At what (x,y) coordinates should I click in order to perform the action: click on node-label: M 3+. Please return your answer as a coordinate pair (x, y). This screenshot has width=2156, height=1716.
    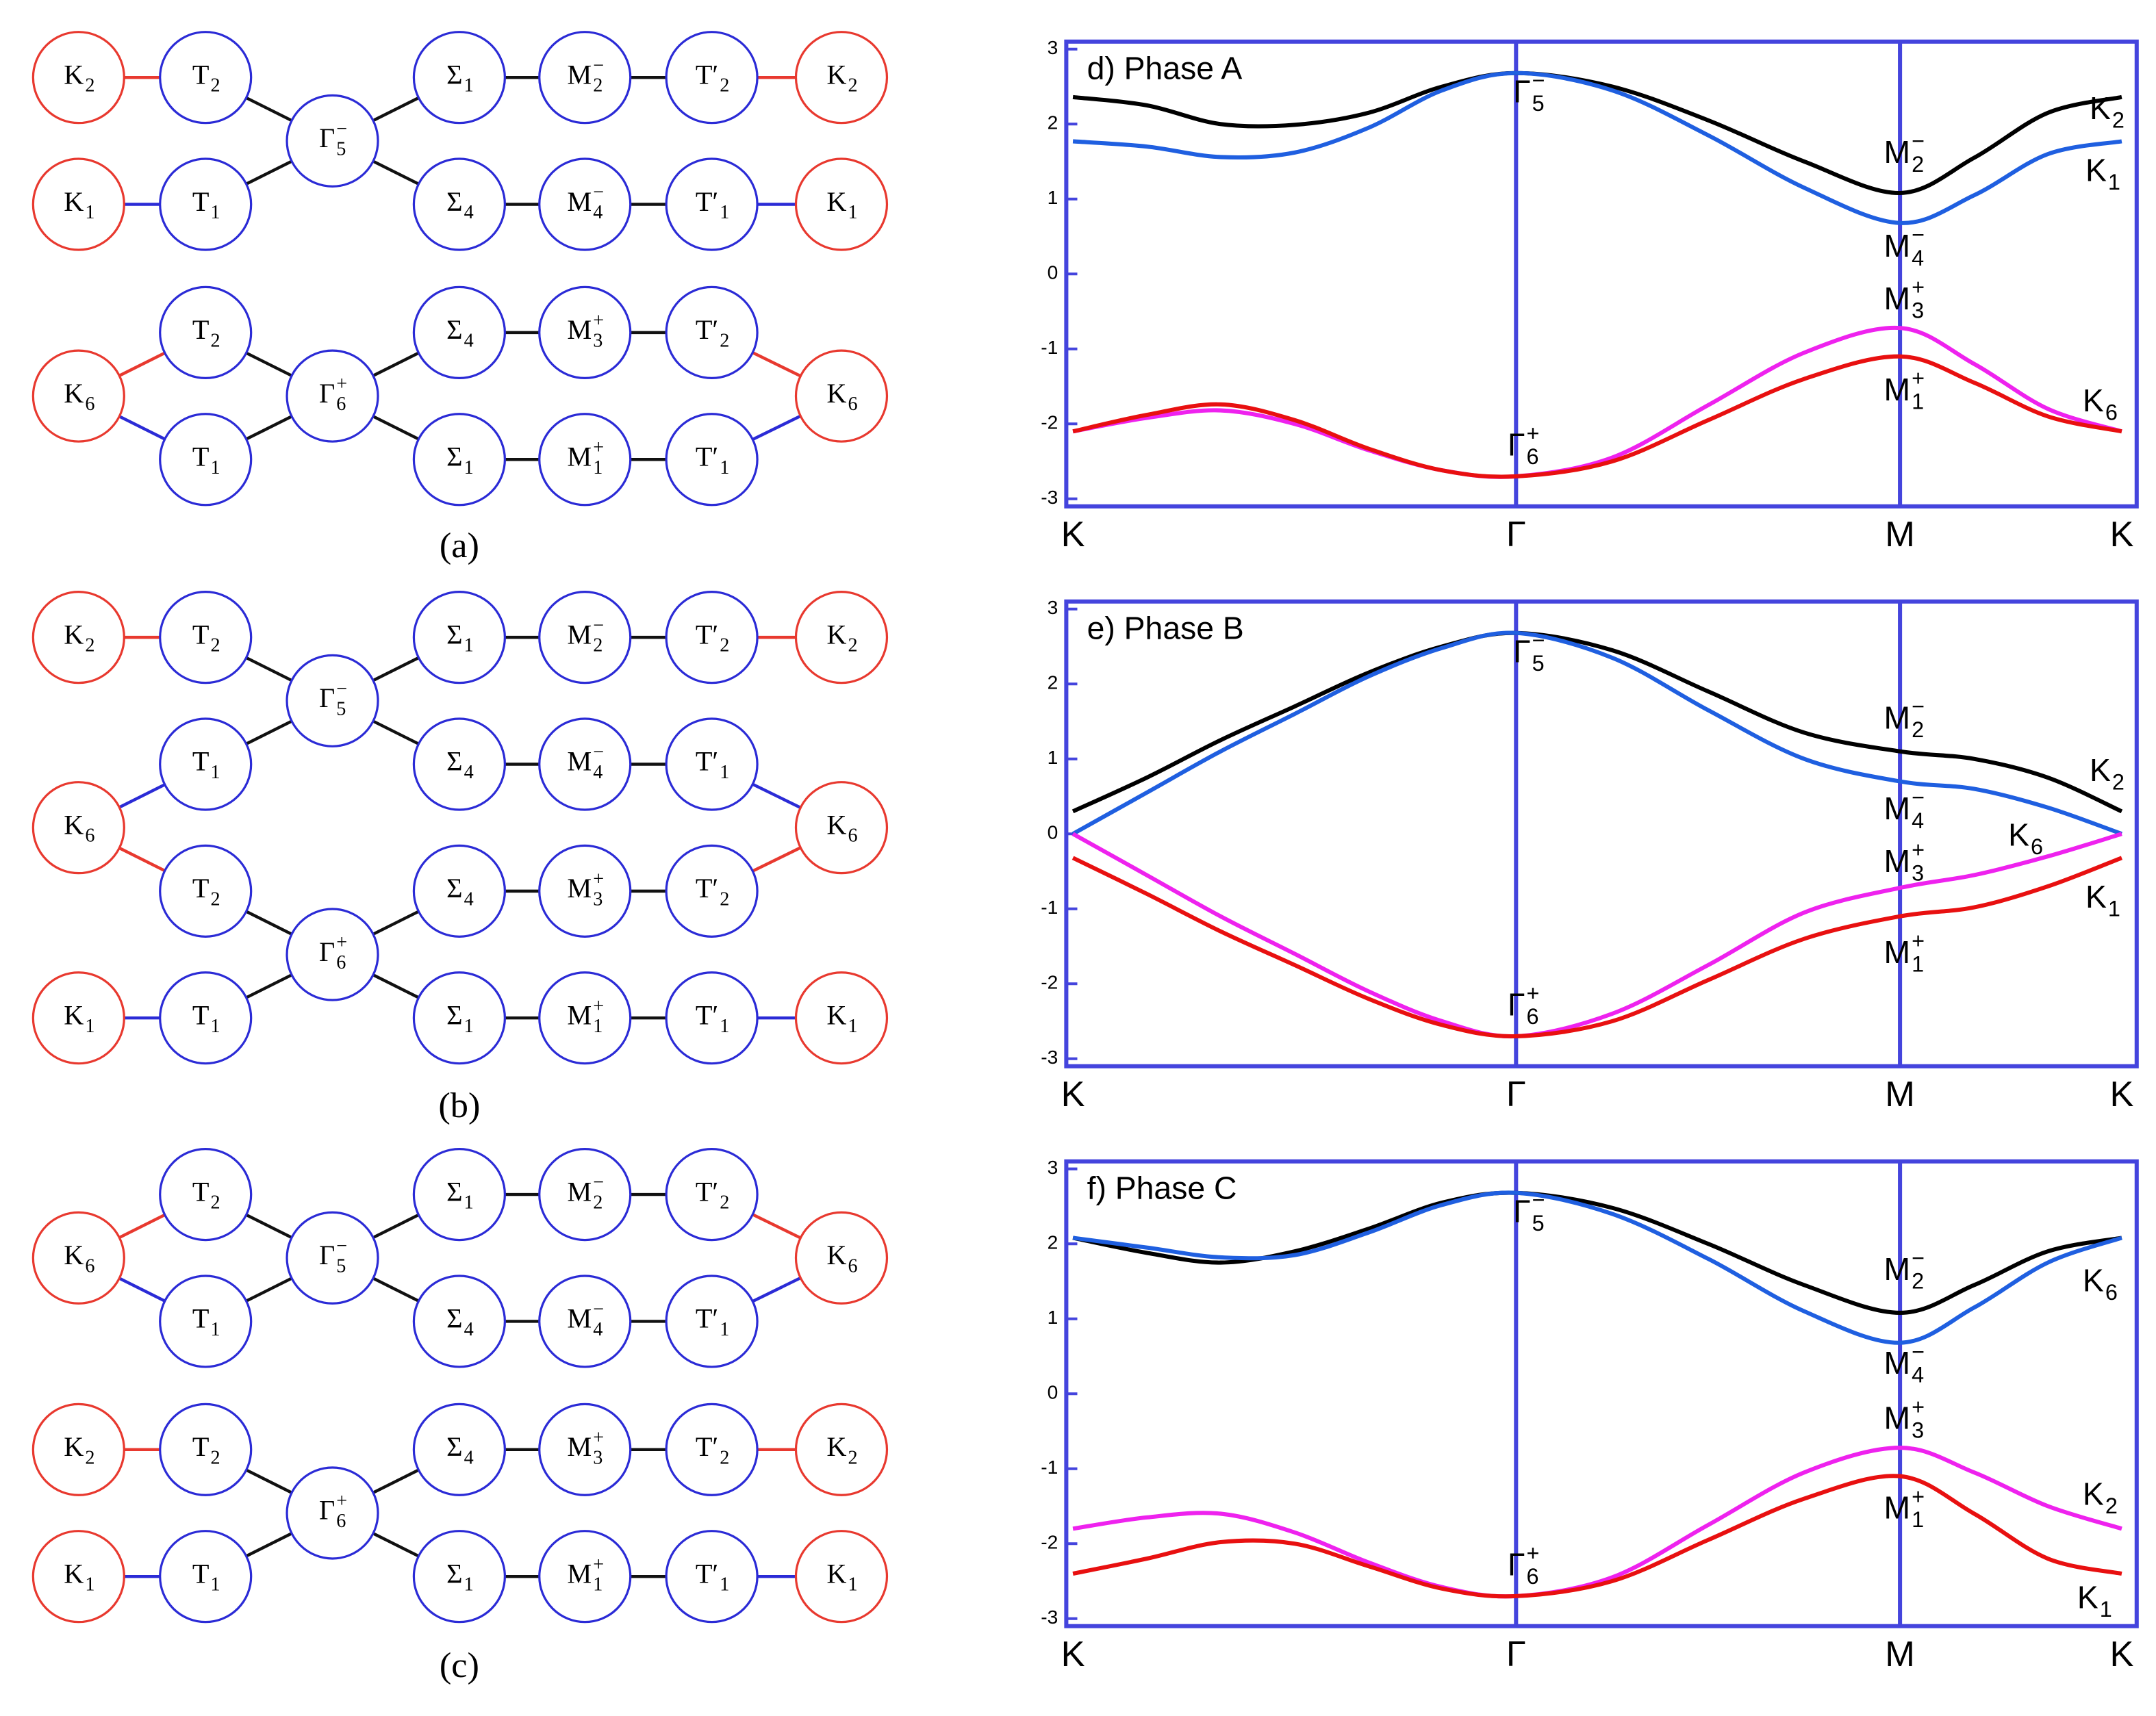
    Looking at the image, I should click on (585, 1447).